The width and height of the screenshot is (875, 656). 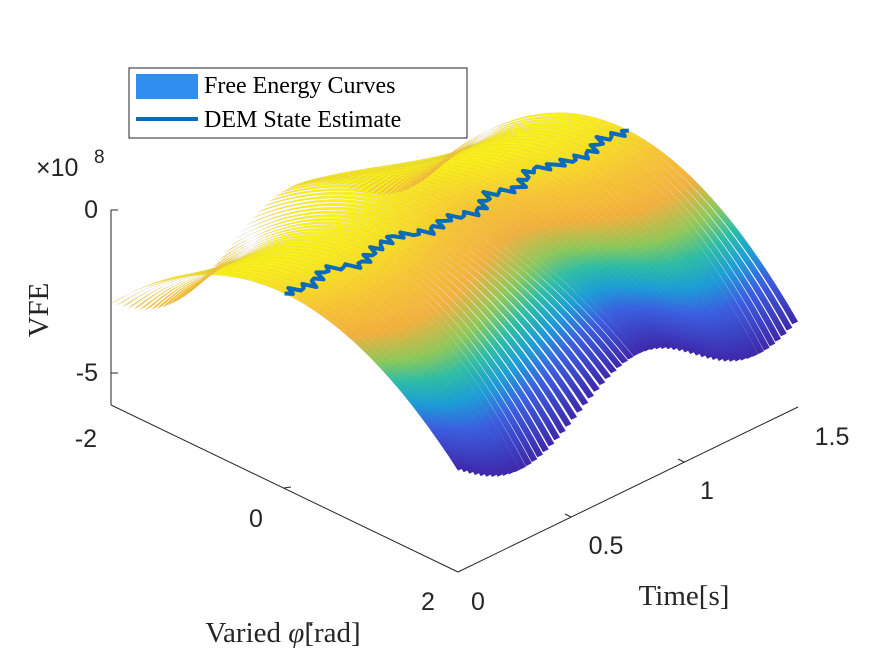 I want to click on y-tick-labels: -2 0 2, so click(x=255, y=520).